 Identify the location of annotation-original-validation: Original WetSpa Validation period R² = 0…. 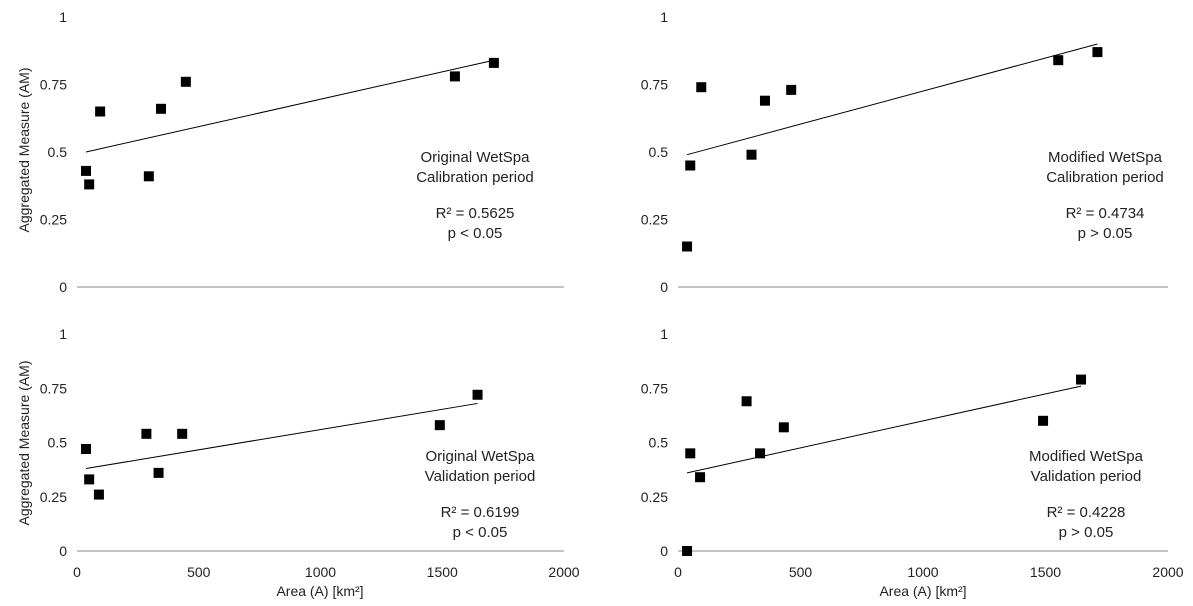
(480, 495).